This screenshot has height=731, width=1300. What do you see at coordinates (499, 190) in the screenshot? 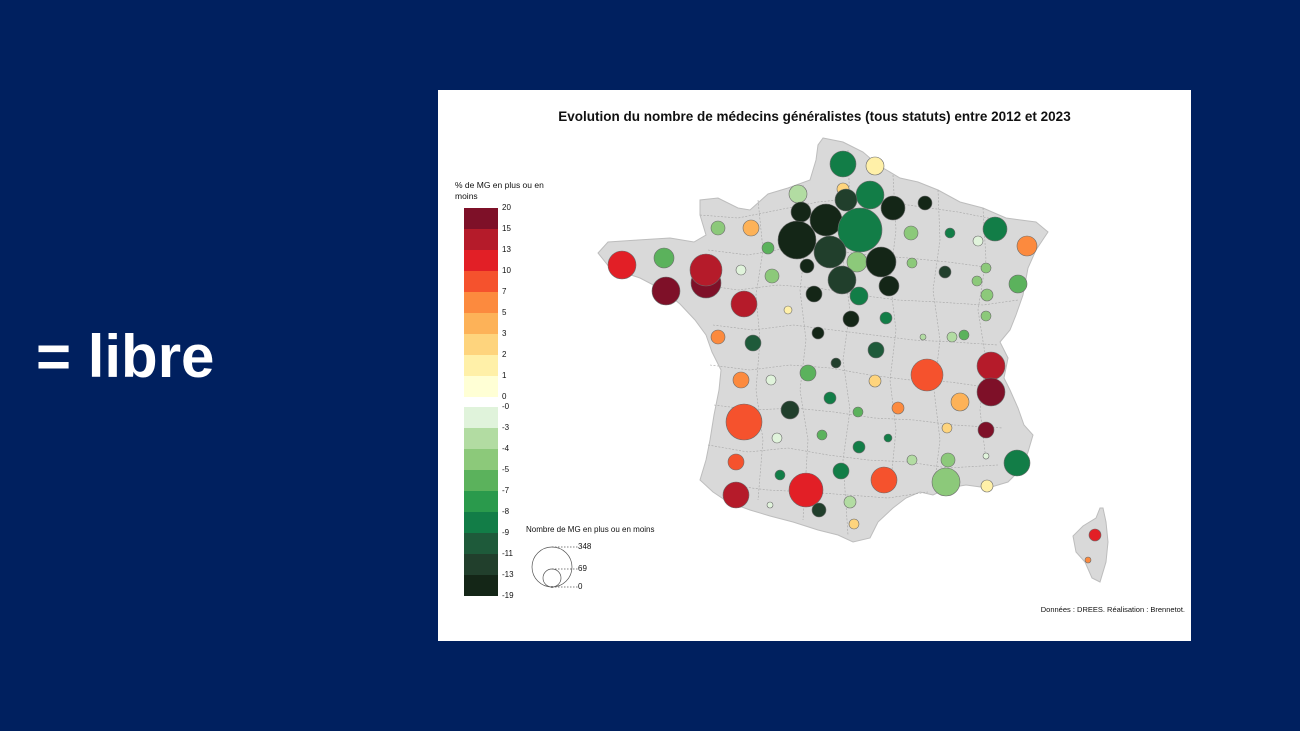
I see `color-legend-title: % de MG en plus ou en moins` at bounding box center [499, 190].